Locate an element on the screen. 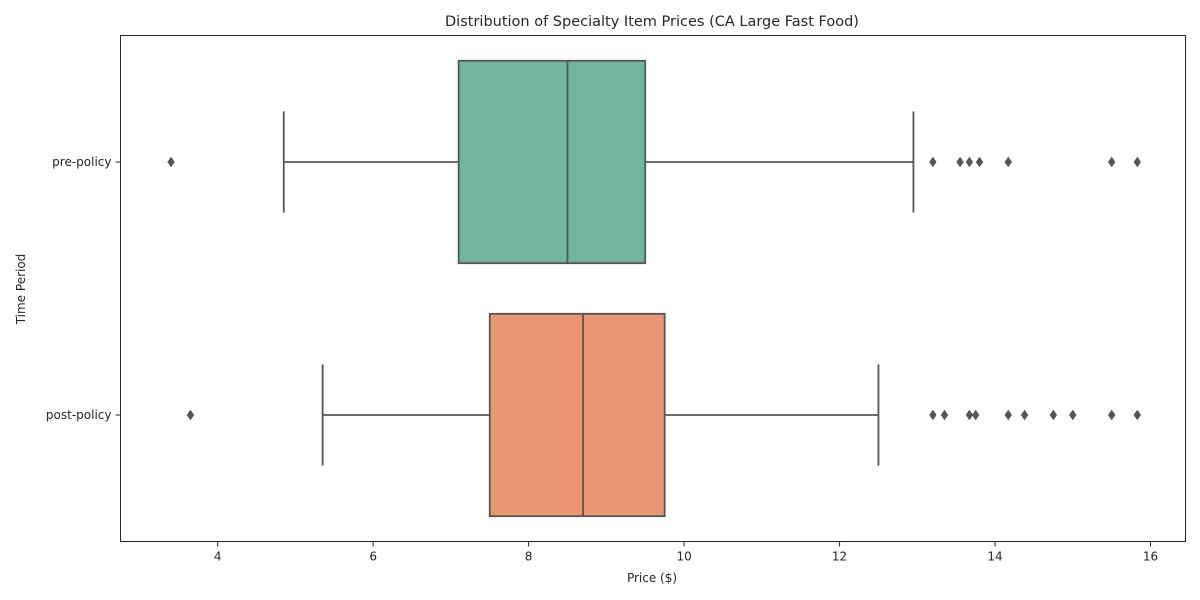 This screenshot has width=1200, height=600. x-tick-label: 10 is located at coordinates (683, 557).